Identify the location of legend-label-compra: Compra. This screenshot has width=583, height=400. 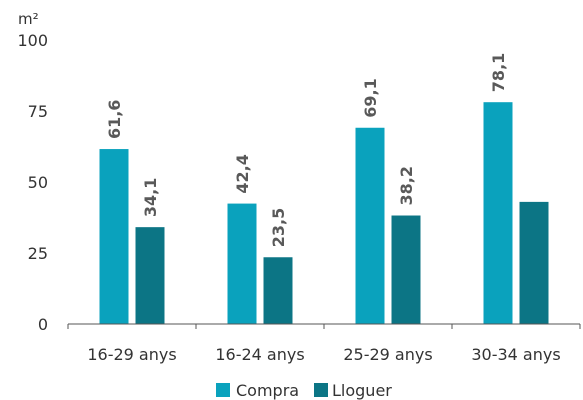
(267, 390).